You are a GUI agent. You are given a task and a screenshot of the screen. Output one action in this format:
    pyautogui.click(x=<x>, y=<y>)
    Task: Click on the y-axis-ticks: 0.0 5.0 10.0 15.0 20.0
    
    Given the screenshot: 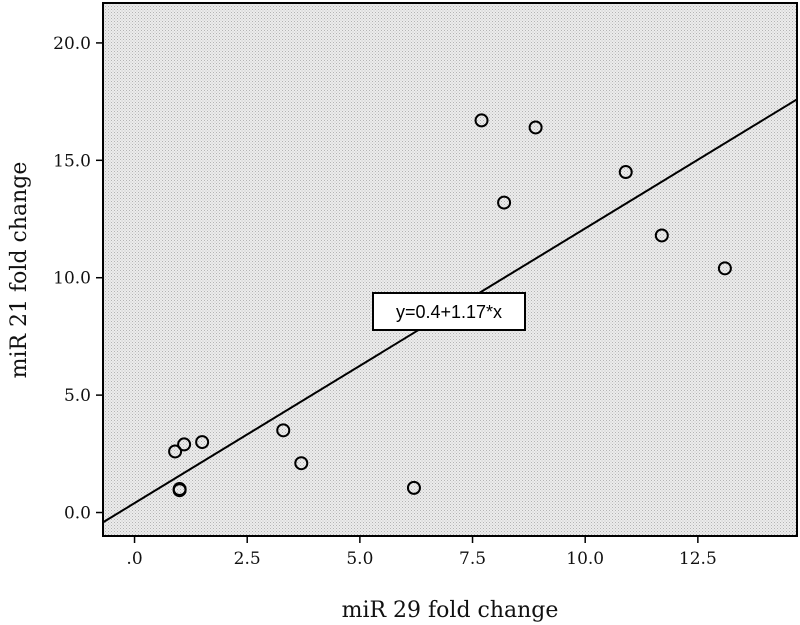 What is the action you would take?
    pyautogui.click(x=78, y=279)
    